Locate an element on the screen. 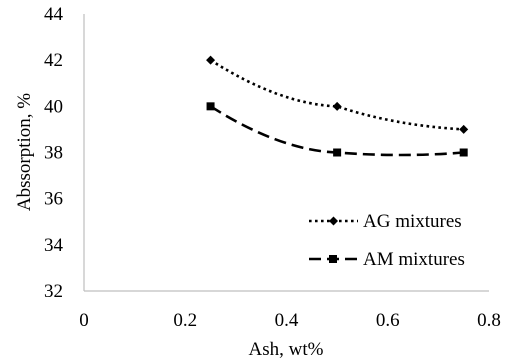  x-tick-labels: 0 0.2 0.4 0.6 0.8 is located at coordinates (290, 320).